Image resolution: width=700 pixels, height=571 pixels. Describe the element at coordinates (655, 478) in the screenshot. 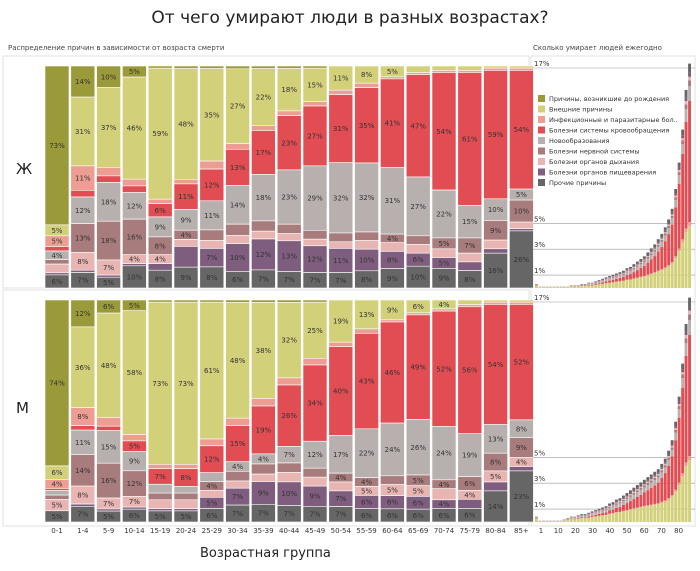

I see `bar-male-right-34-s5` at that location.